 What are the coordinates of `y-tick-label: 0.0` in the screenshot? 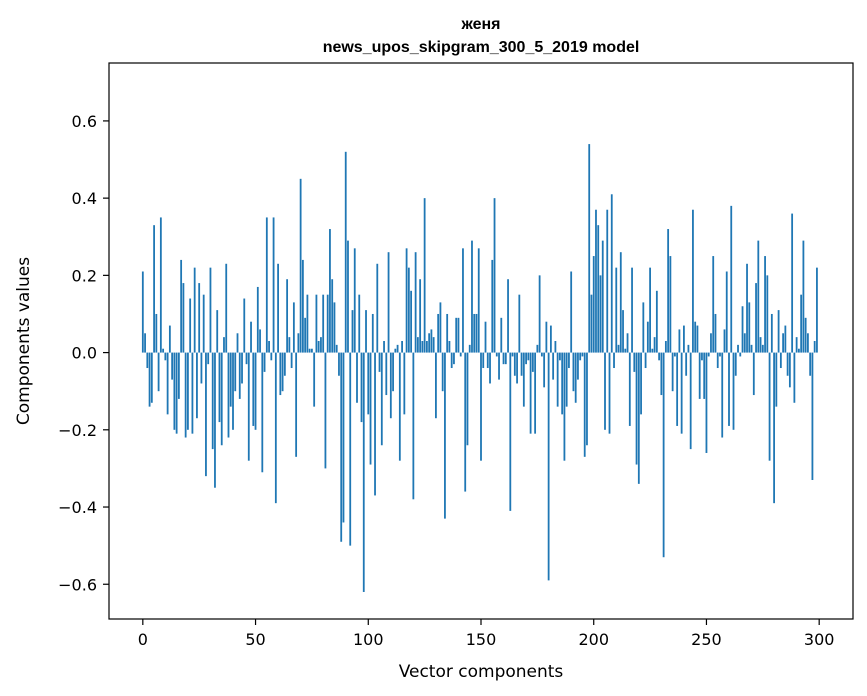 It's located at (84, 353).